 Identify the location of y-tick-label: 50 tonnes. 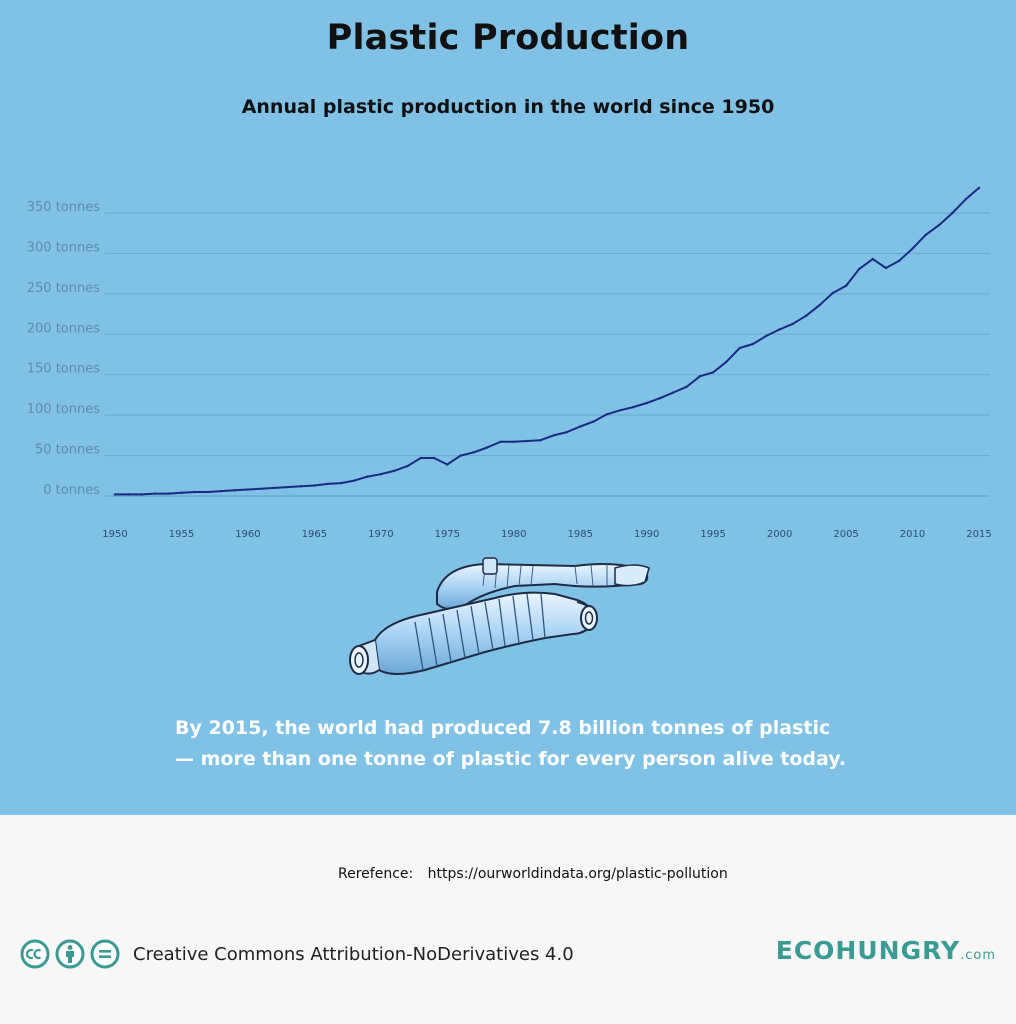
(67, 450).